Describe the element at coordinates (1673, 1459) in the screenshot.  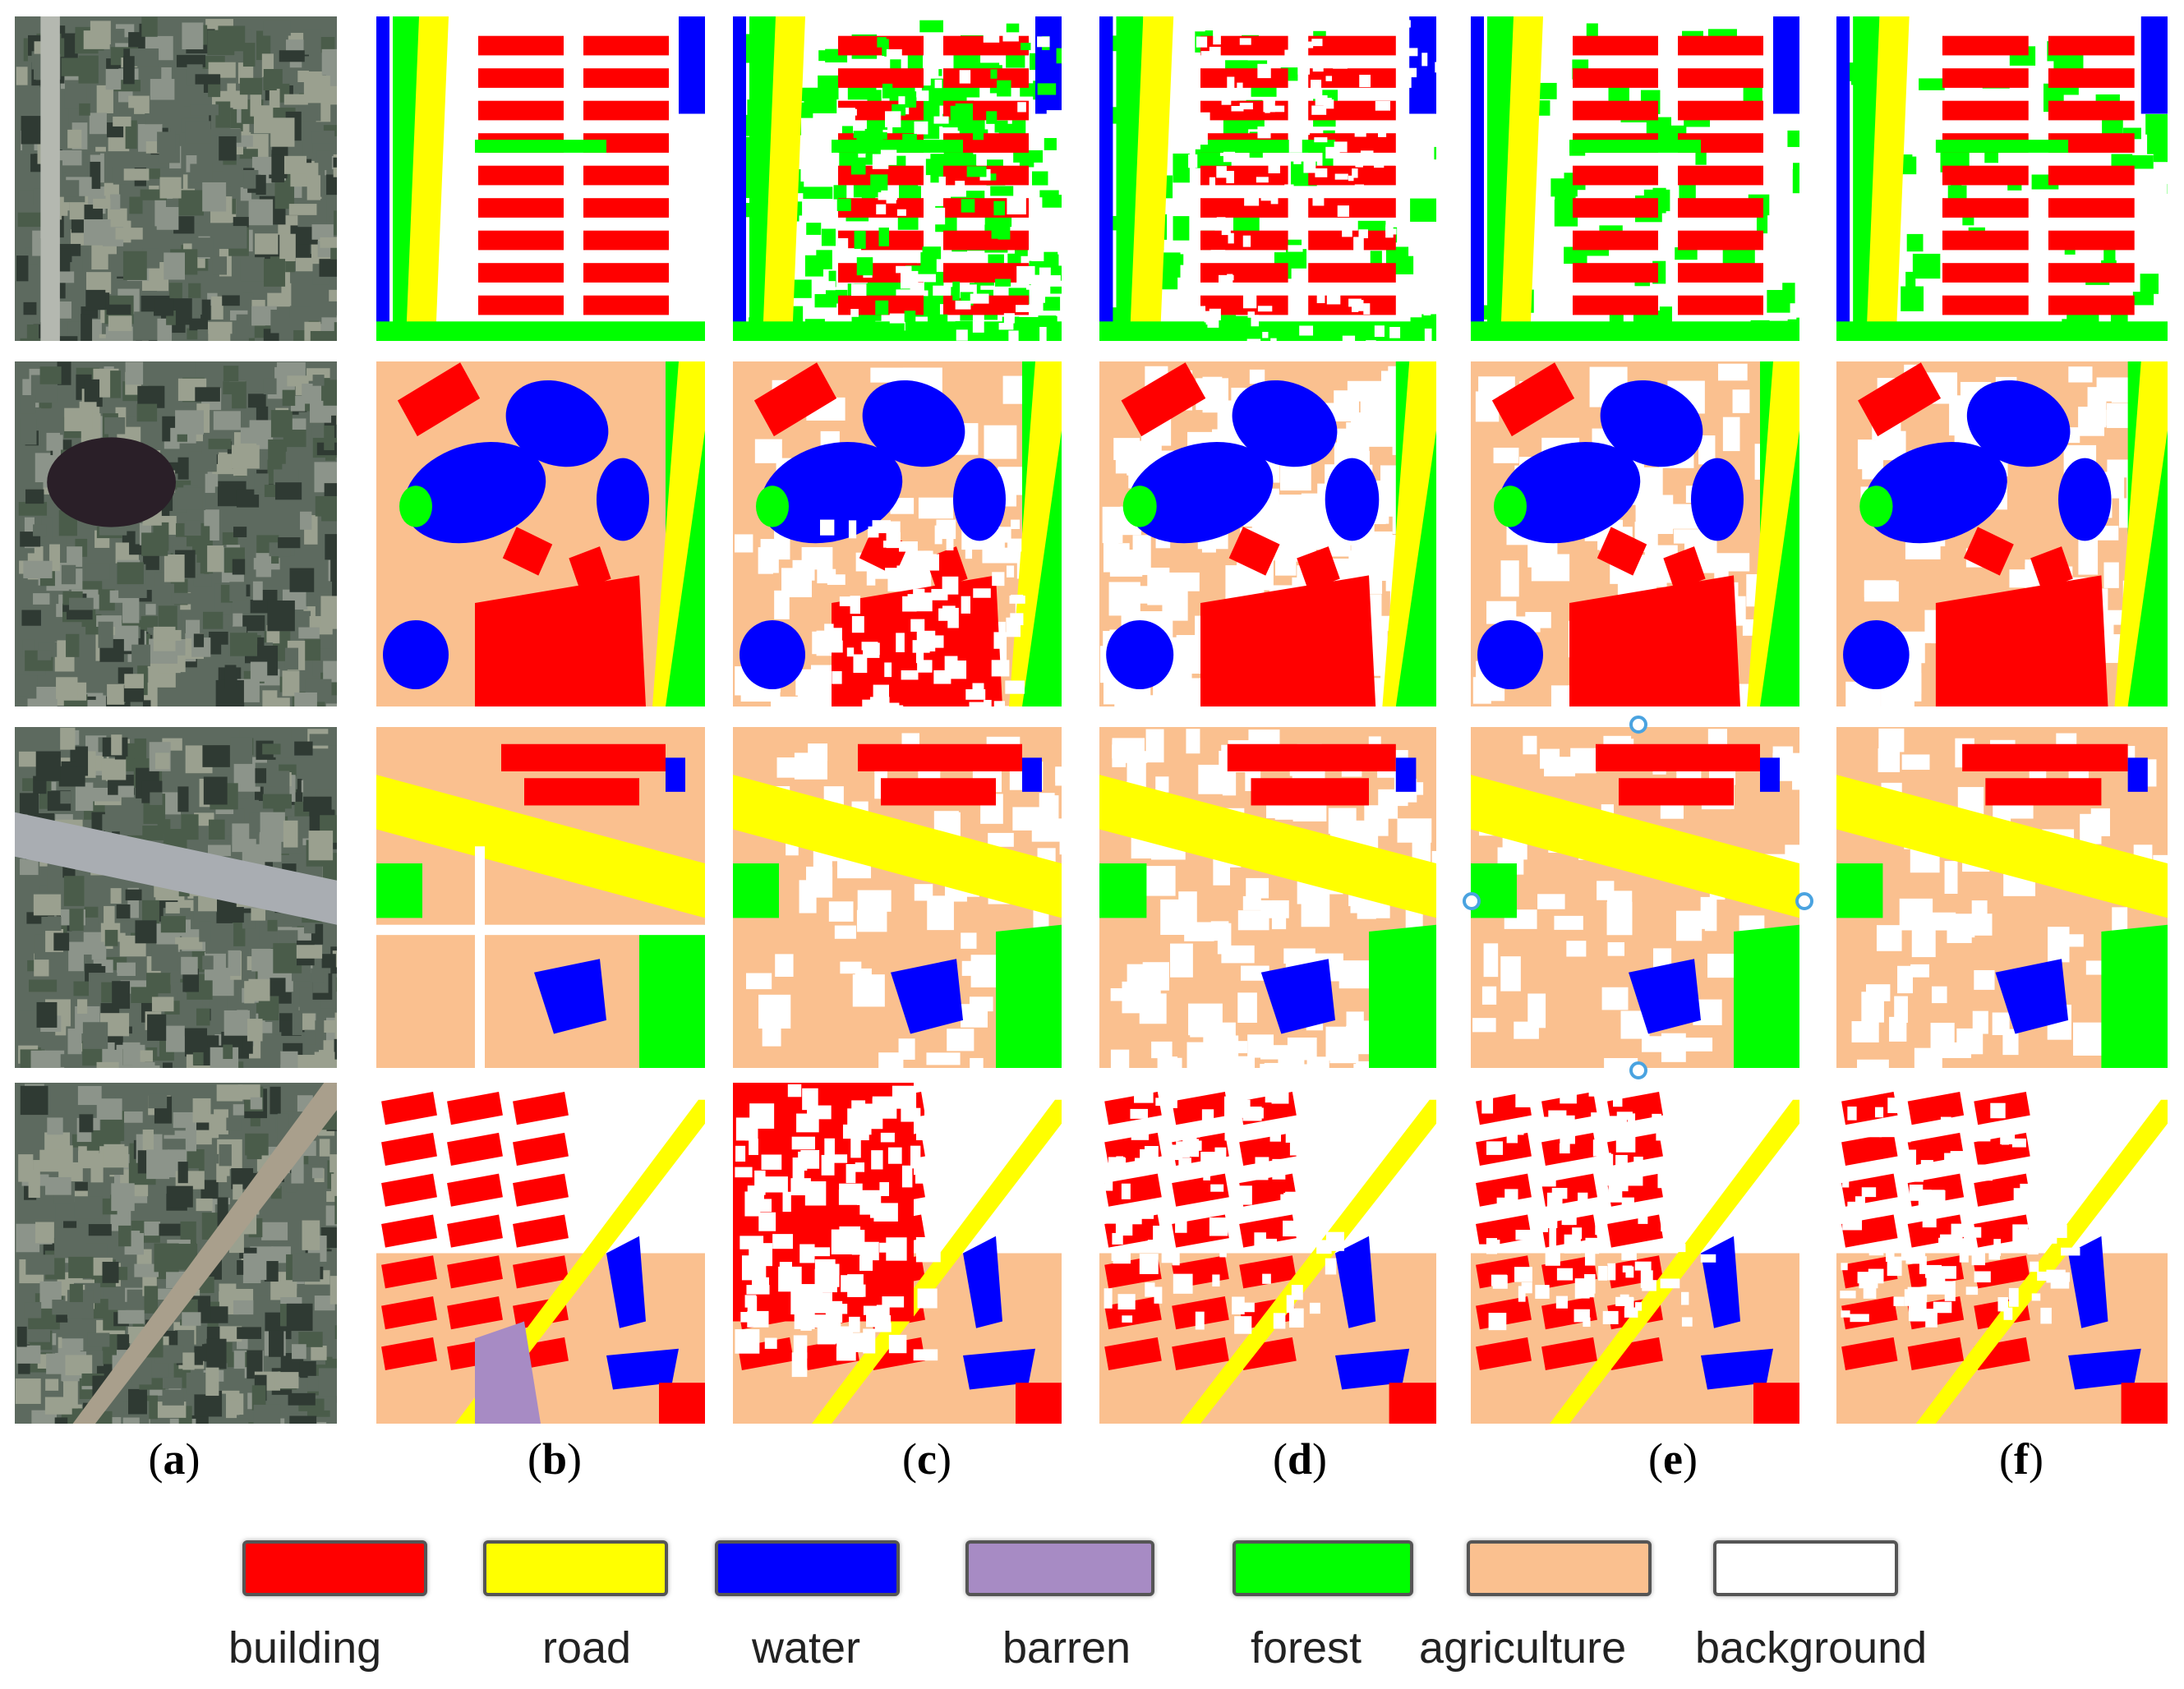
I see `column-label-e: (e)` at that location.